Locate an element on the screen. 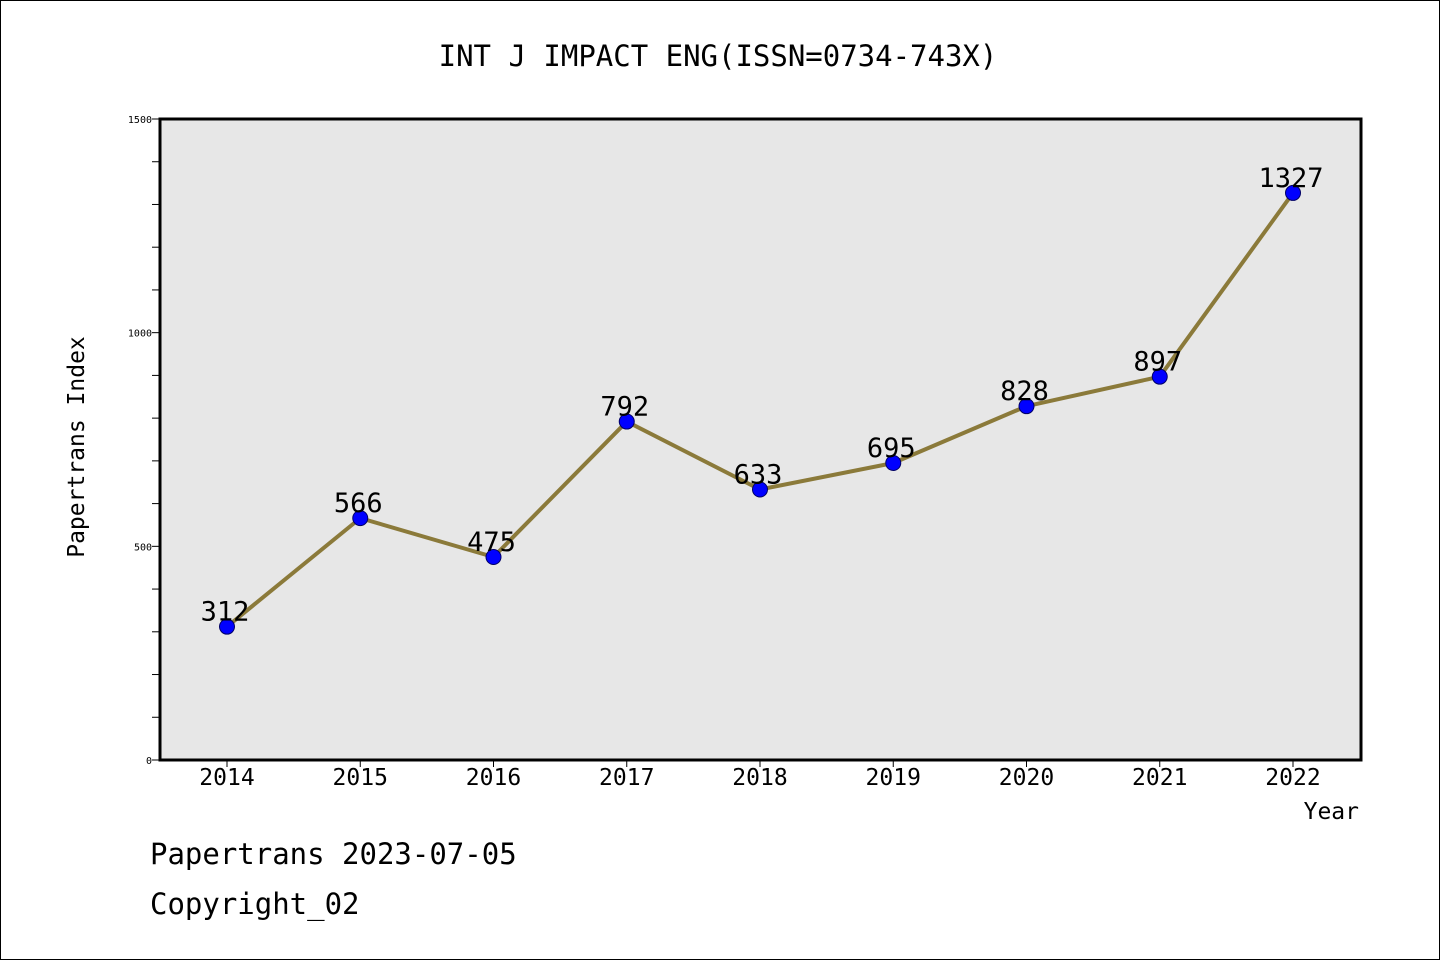 The height and width of the screenshot is (960, 1440). y-axis-title: Papertrans Index is located at coordinates (77, 447).